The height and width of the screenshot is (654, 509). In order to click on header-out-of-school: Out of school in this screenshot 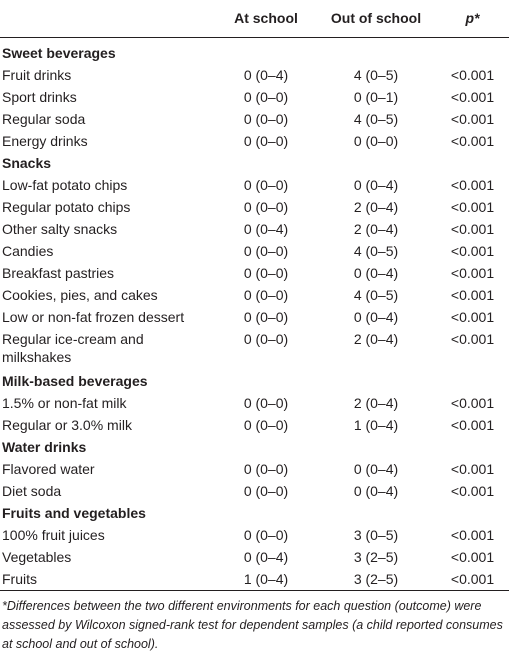, I will do `click(376, 18)`.